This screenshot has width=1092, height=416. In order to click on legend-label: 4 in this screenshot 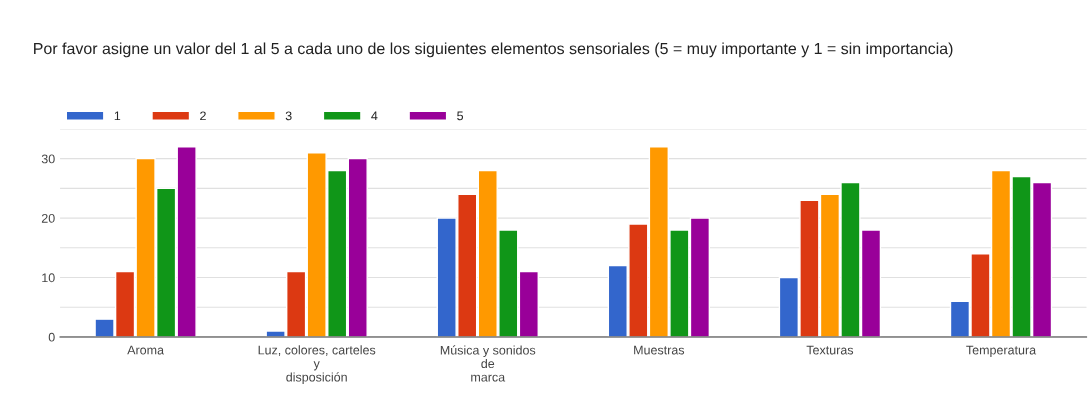, I will do `click(374, 116)`.